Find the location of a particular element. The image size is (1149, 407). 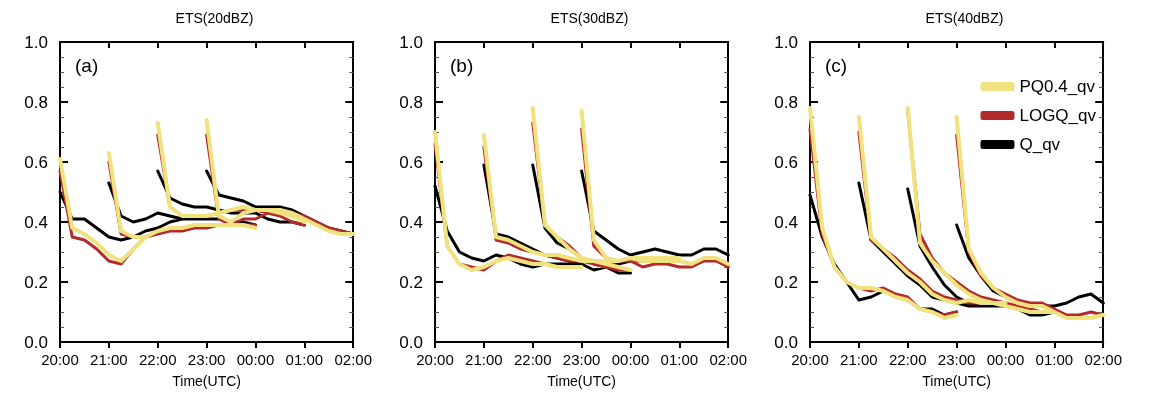

annotation: (c) is located at coordinates (836, 65).